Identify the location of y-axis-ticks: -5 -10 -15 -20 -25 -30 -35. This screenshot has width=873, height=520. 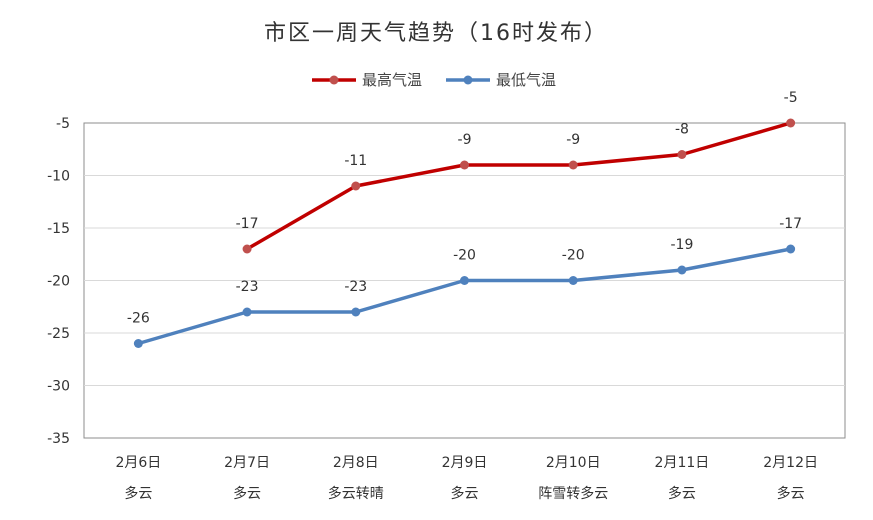
(58, 281).